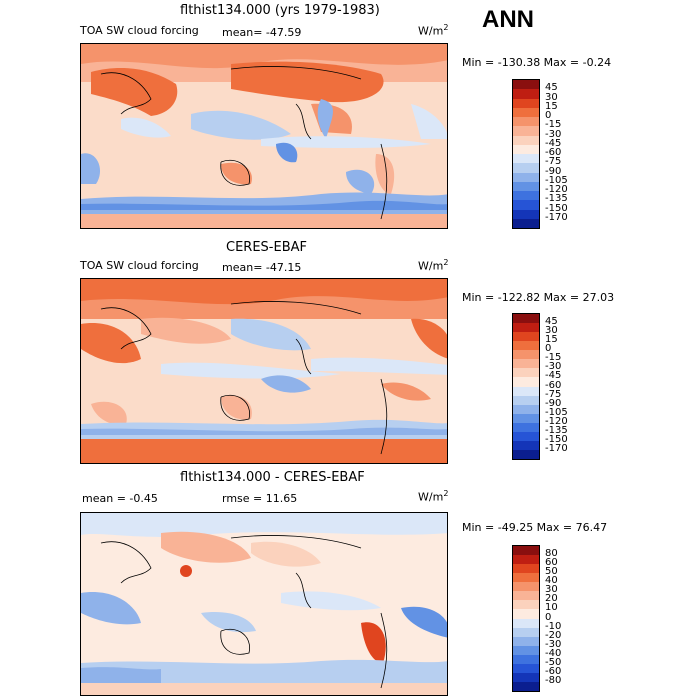  Describe the element at coordinates (266, 247) in the screenshot. I see `panel2-title: CERES-EBAF` at that location.